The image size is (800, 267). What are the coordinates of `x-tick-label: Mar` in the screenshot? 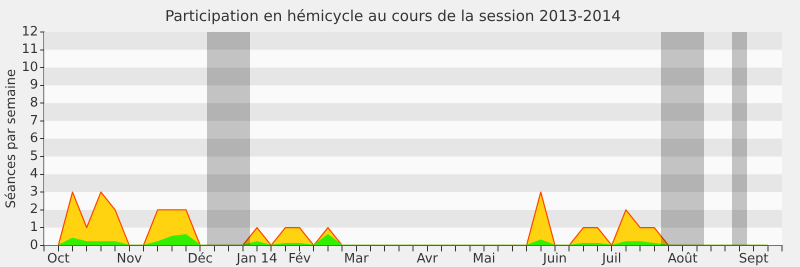 It's located at (357, 259).